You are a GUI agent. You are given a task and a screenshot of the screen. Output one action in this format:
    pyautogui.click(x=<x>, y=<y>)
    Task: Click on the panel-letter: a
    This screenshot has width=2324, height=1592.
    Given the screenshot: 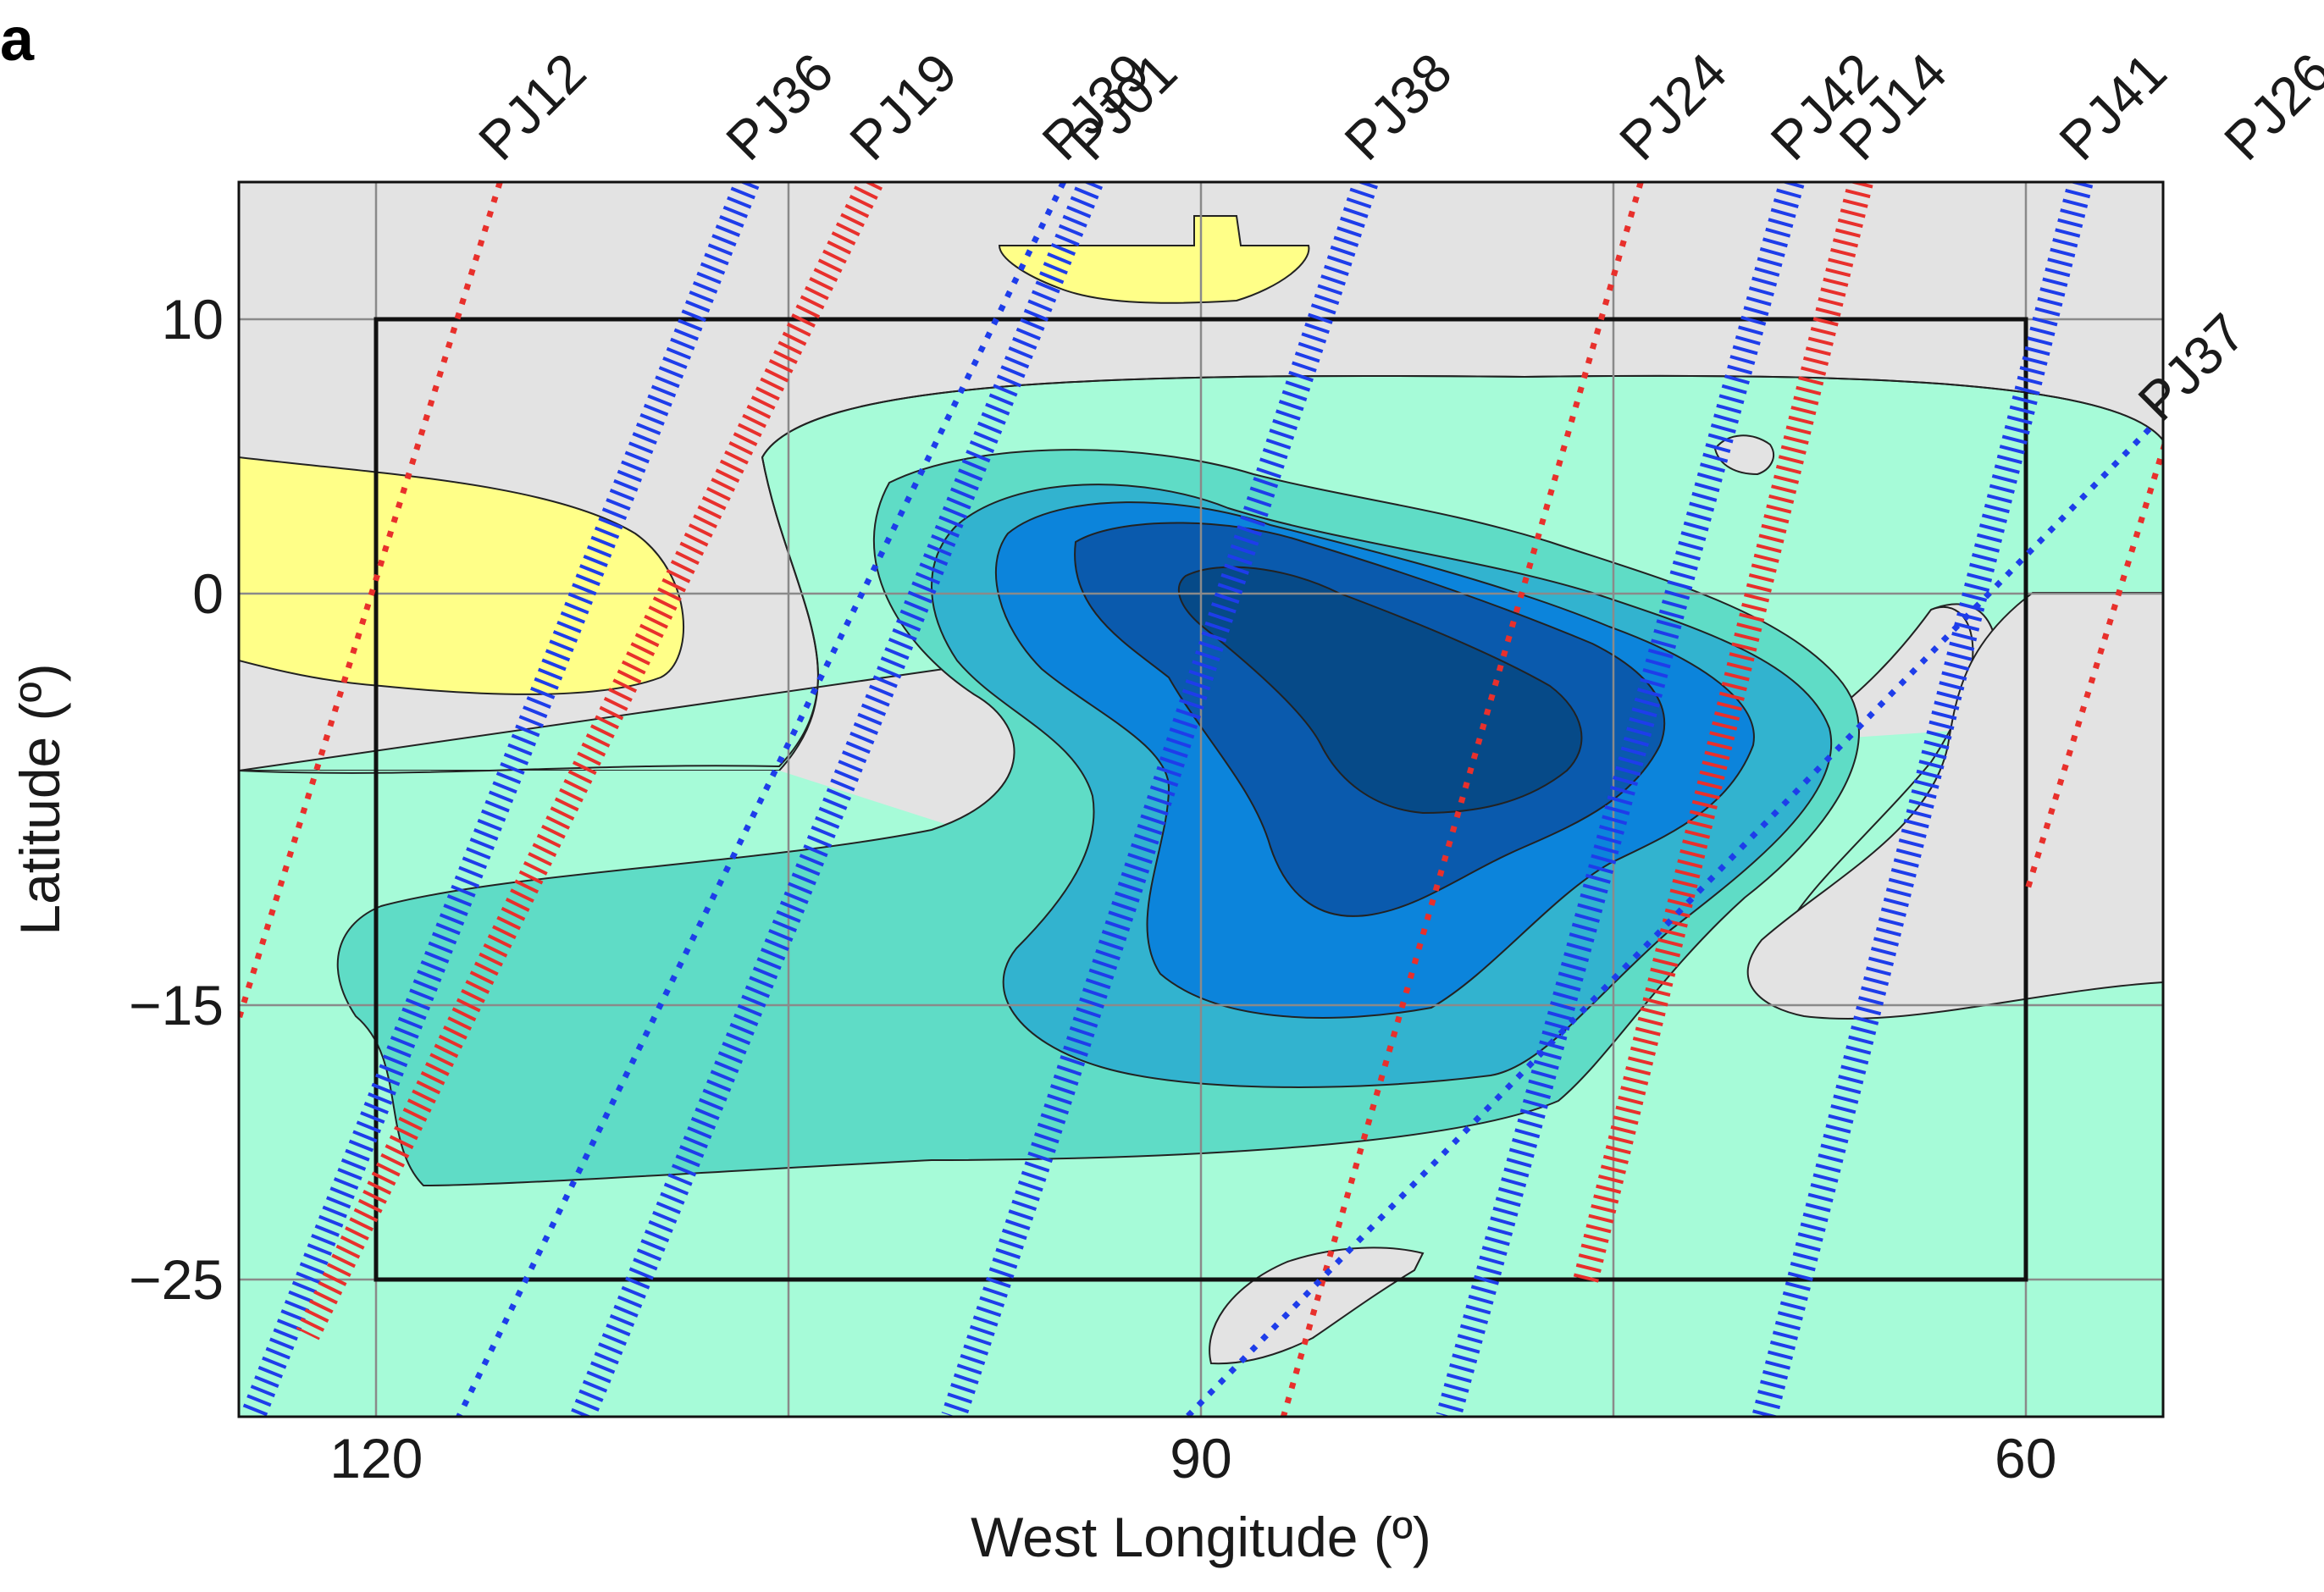 What is the action you would take?
    pyautogui.click(x=17, y=40)
    